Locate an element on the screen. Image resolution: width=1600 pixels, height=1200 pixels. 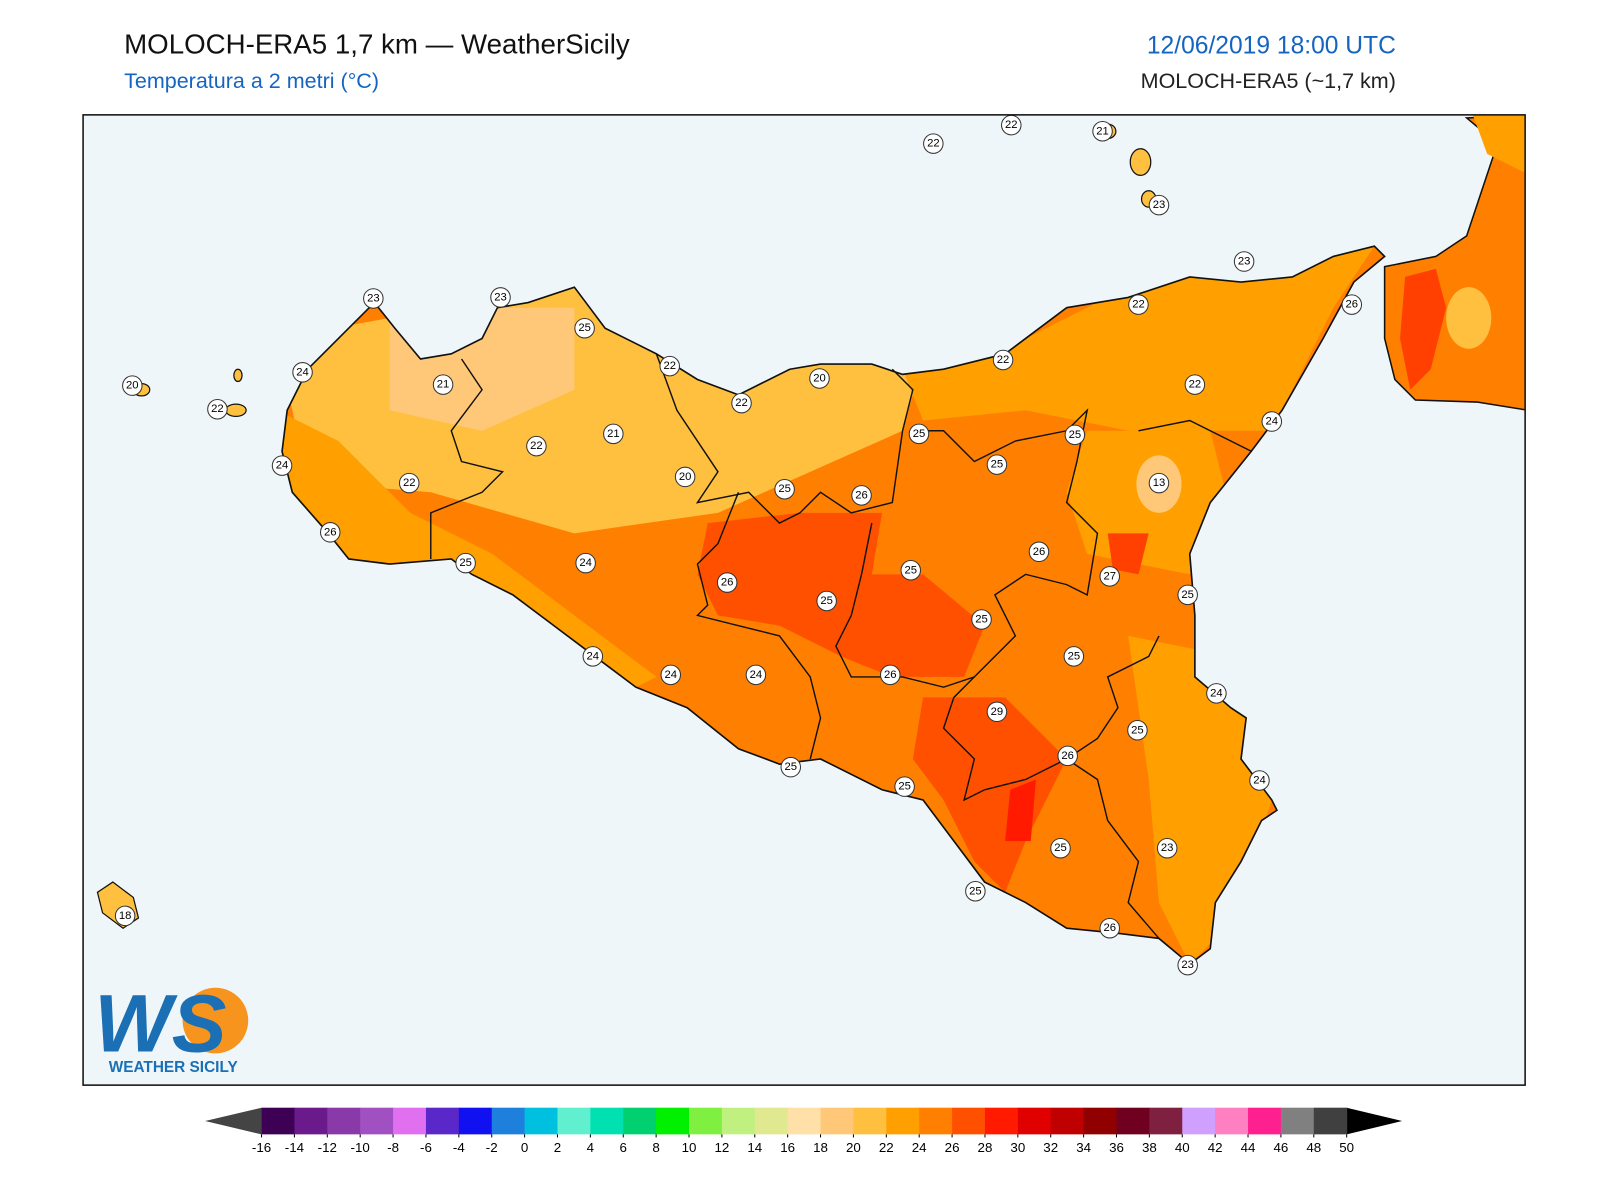
colorbar-under is located at coordinates (233, 1121).